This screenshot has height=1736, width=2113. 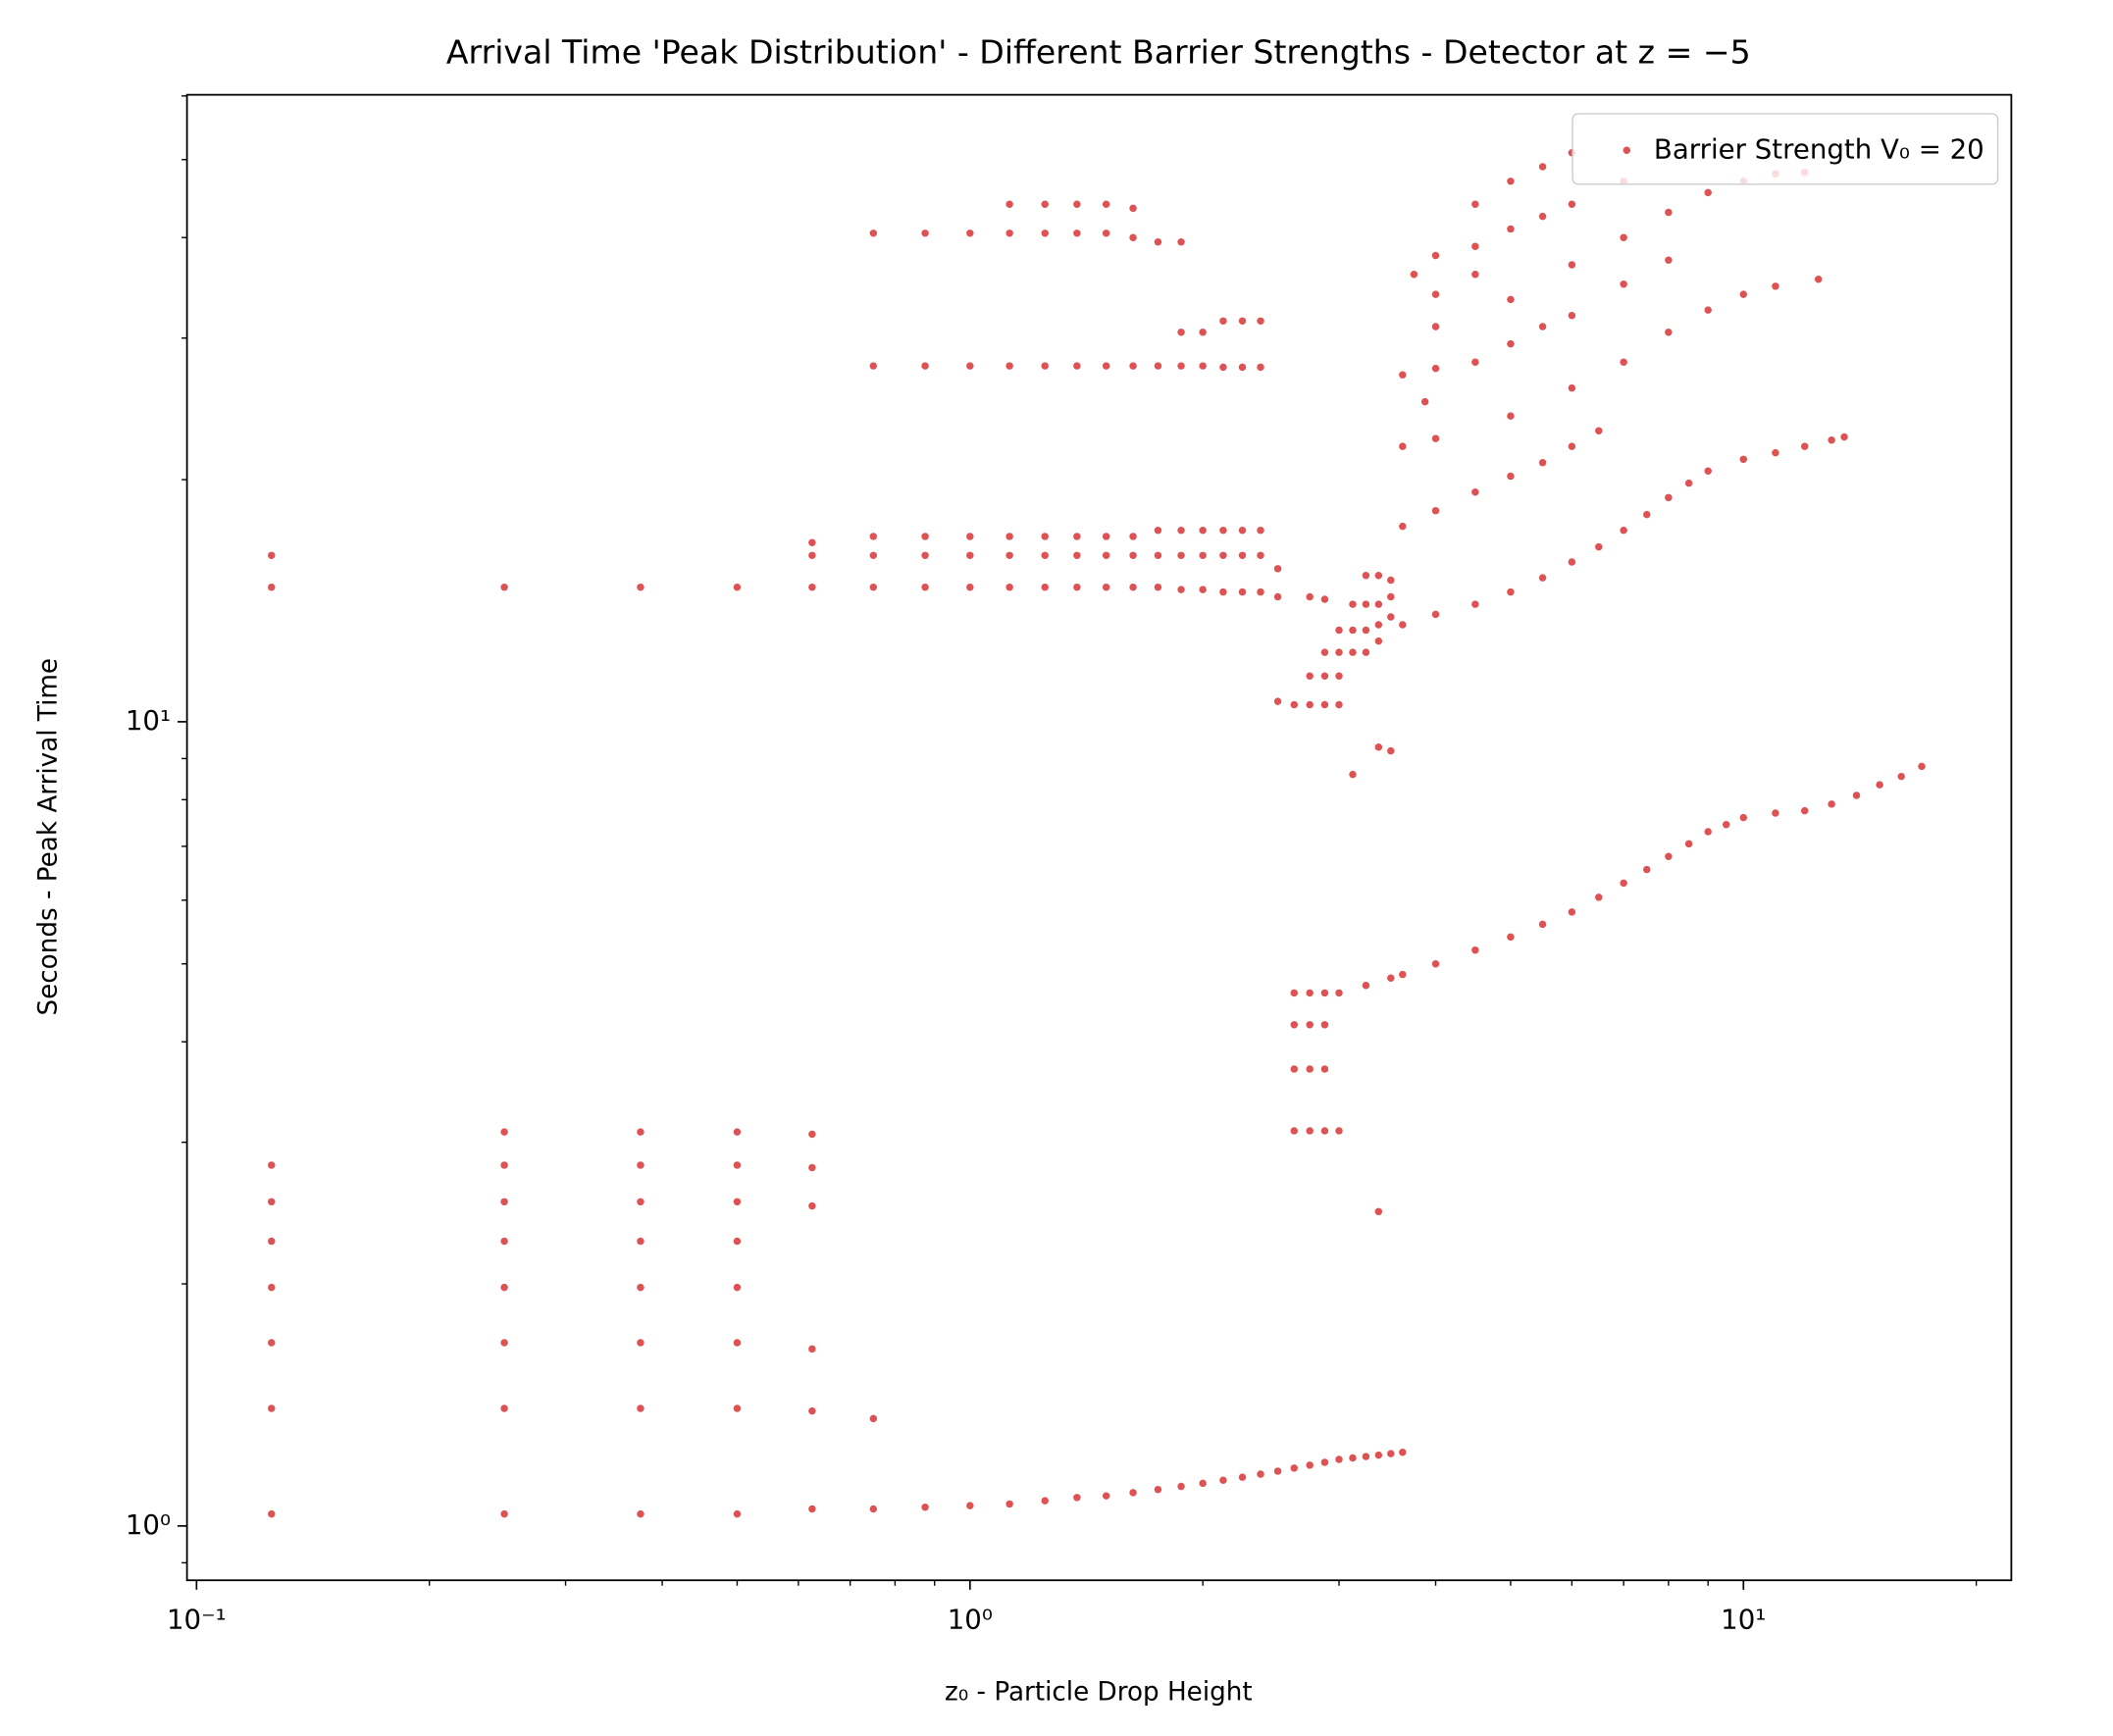 I want to click on legend-marker, so click(x=1627, y=150).